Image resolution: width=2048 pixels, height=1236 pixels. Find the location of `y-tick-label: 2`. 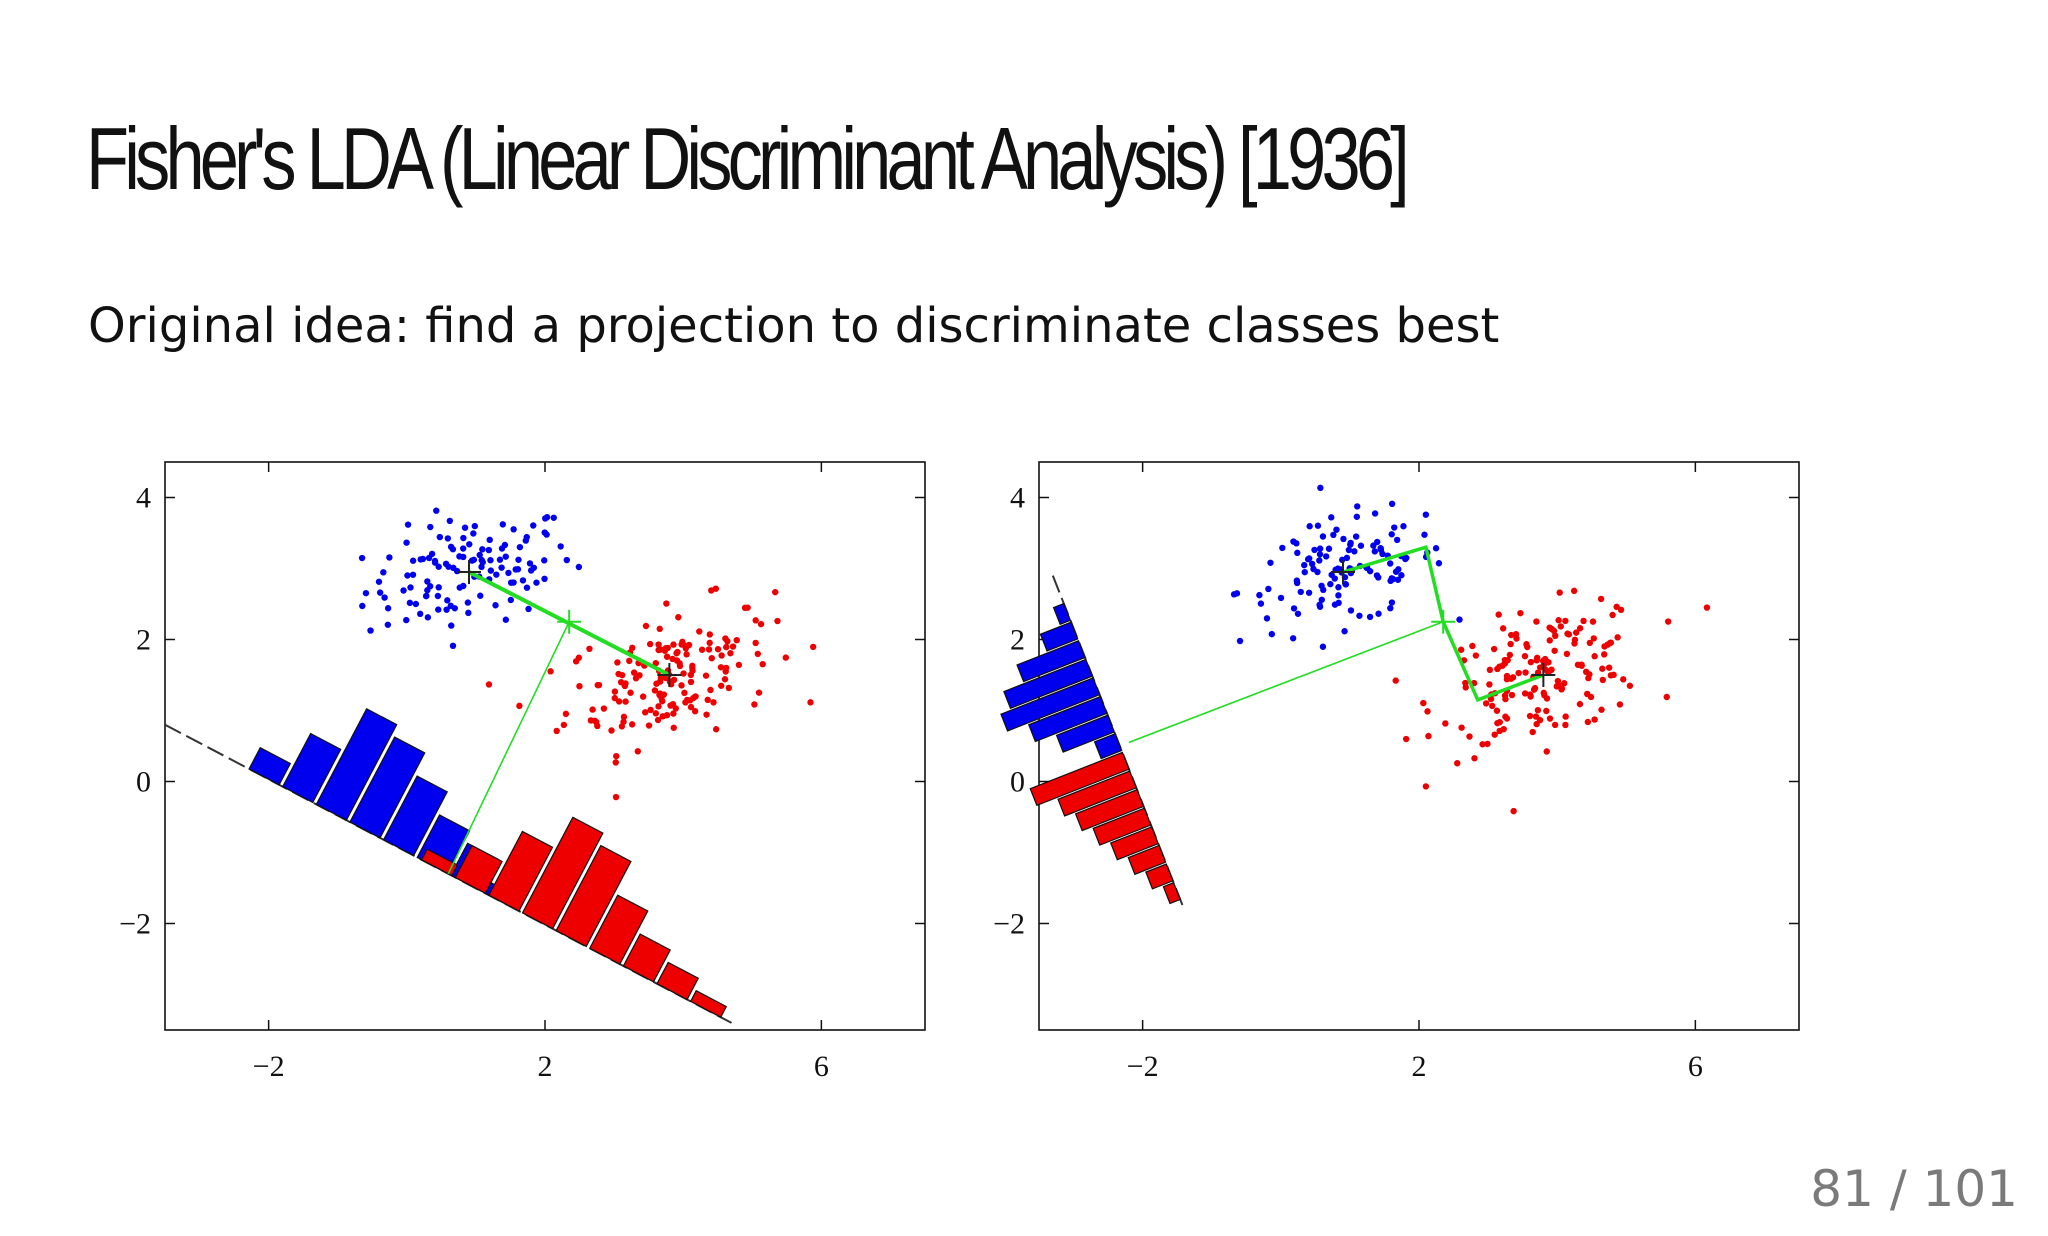

y-tick-label: 2 is located at coordinates (143, 640).